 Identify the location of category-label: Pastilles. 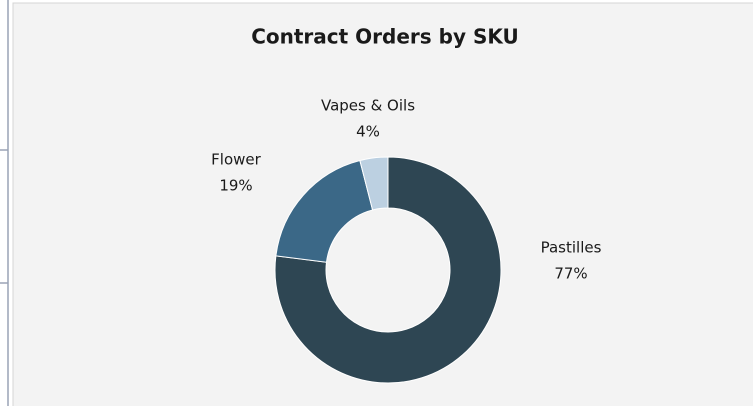
(571, 248).